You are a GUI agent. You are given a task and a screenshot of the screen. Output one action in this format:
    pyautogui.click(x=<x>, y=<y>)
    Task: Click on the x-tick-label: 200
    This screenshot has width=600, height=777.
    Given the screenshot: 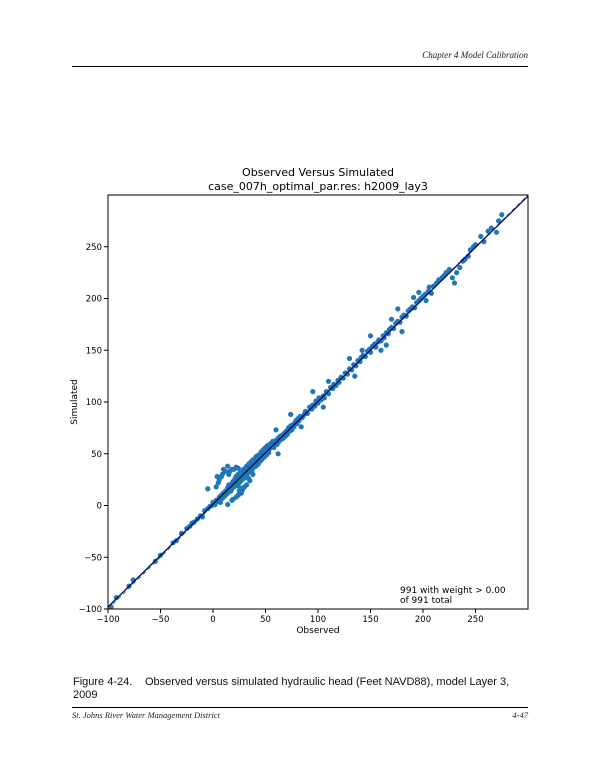 What is the action you would take?
    pyautogui.click(x=423, y=620)
    